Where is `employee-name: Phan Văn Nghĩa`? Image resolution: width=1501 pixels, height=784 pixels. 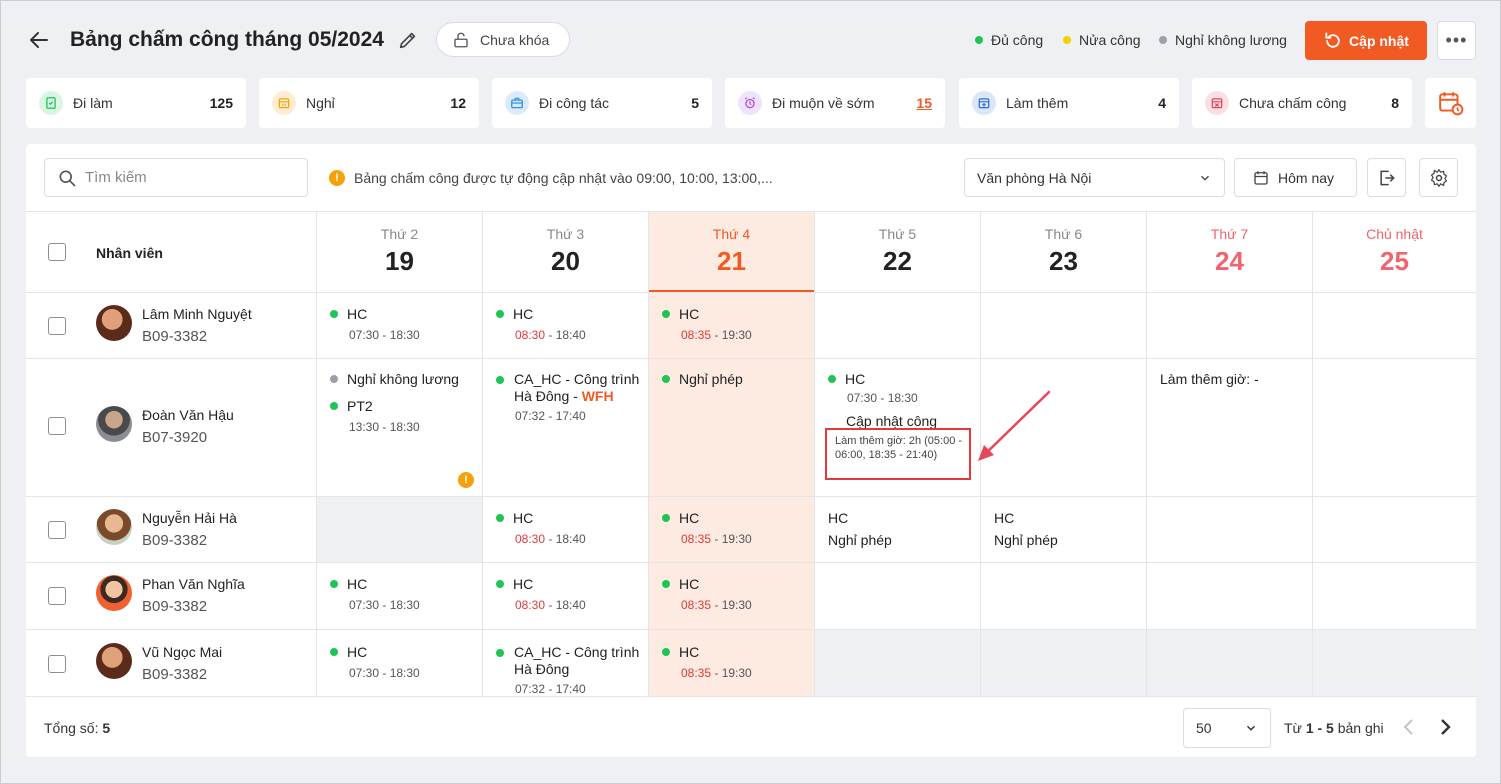 employee-name: Phan Văn Nghĩa is located at coordinates (193, 584).